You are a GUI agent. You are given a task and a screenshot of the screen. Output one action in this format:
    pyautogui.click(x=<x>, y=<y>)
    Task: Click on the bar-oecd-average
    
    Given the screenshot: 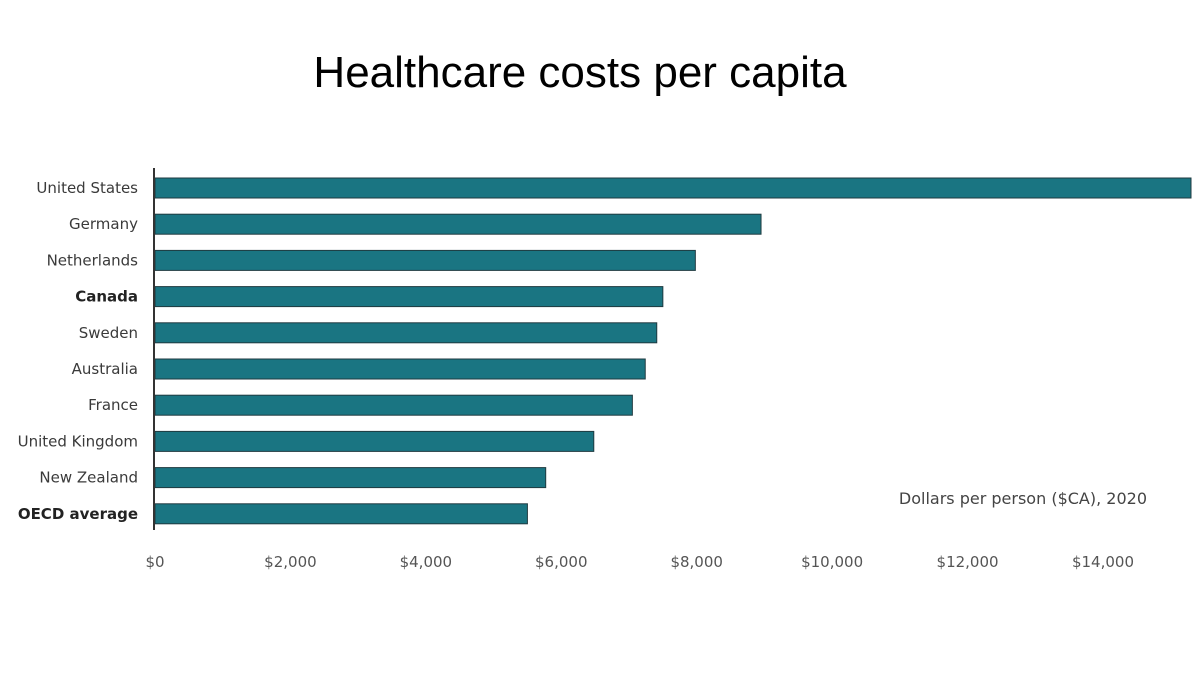 What is the action you would take?
    pyautogui.click(x=341, y=514)
    